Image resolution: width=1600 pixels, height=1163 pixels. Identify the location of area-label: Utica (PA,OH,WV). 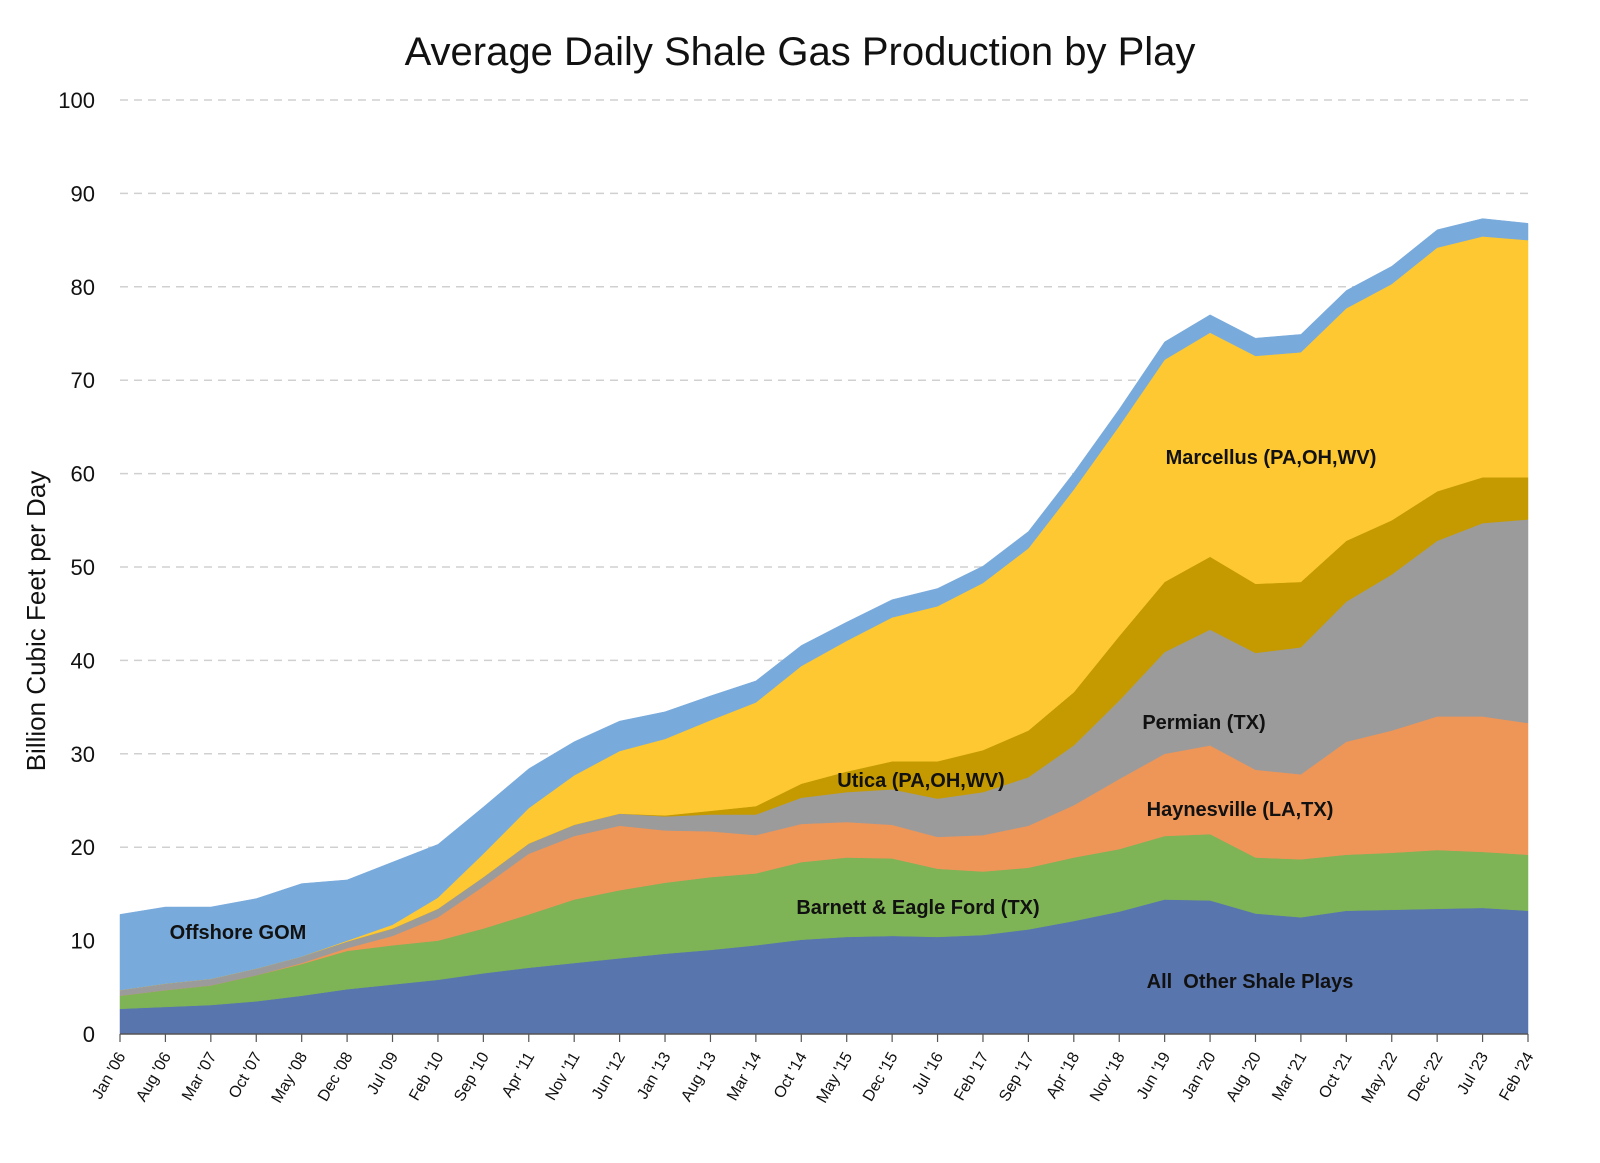
(920, 781).